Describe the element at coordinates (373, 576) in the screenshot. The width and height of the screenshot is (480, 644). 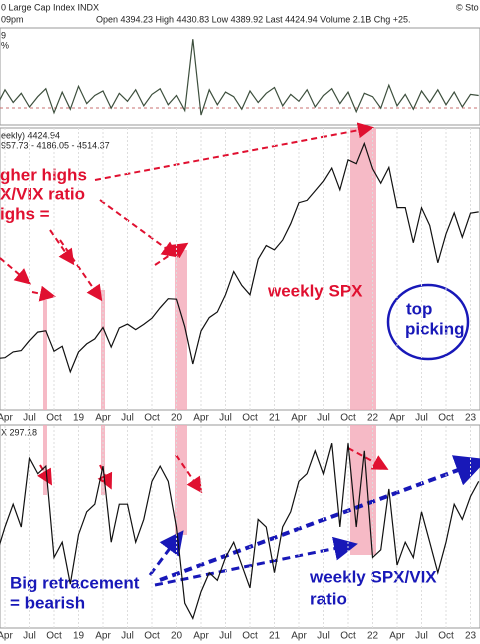
I see `annotation: weekly SPX/VIX` at that location.